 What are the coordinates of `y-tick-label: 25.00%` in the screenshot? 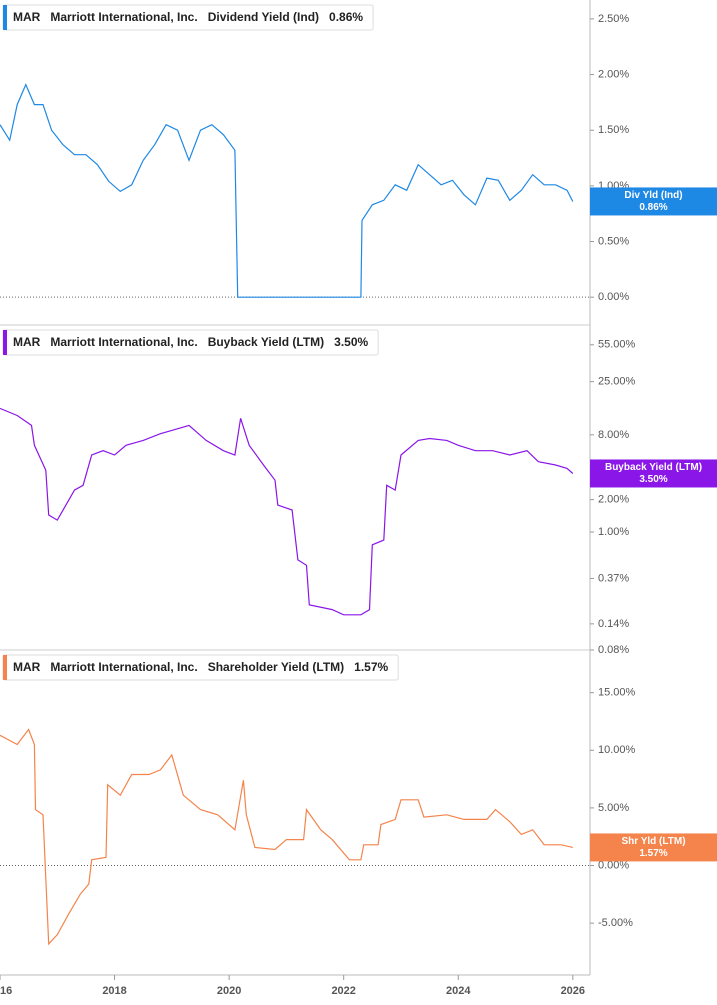 It's located at (617, 382).